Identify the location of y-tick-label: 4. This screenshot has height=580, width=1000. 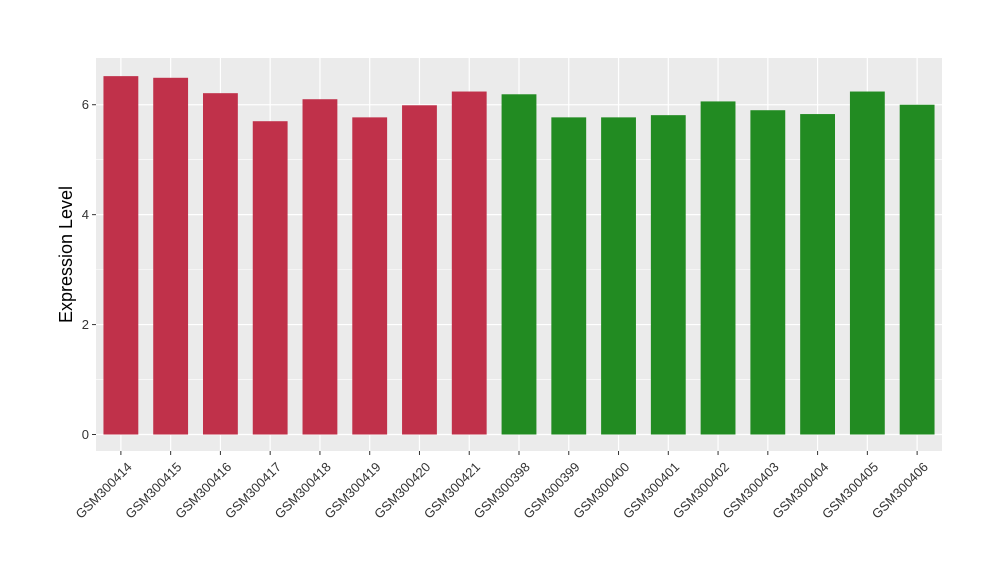
(85, 214).